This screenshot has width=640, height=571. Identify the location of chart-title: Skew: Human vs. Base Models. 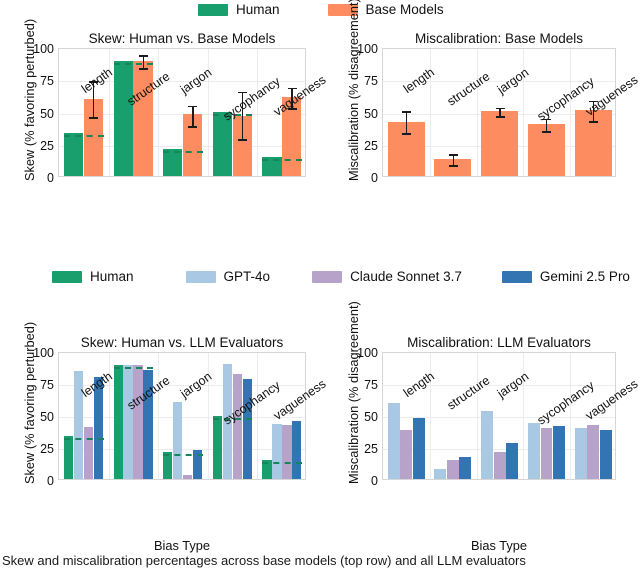
(182, 38).